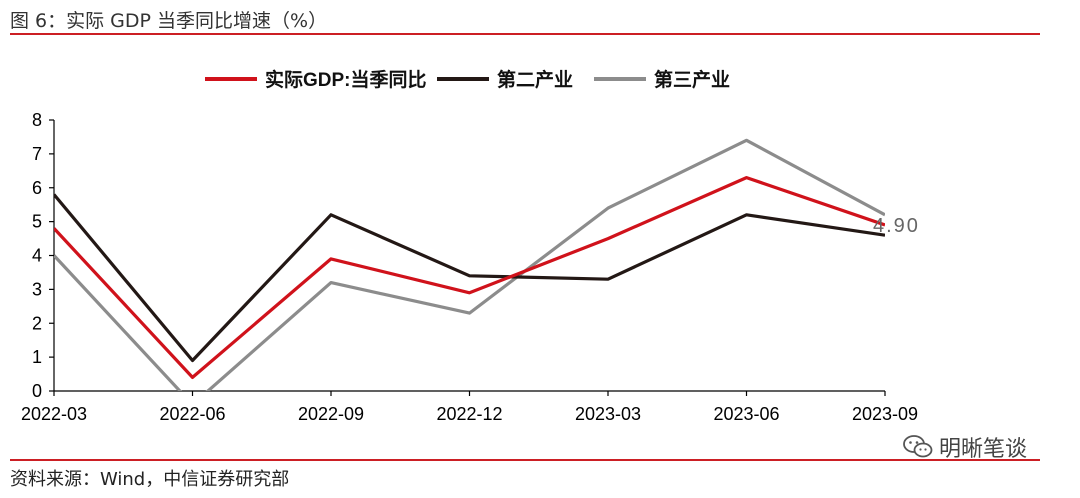 This screenshot has width=1080, height=498. I want to click on header-rule, so click(525, 34).